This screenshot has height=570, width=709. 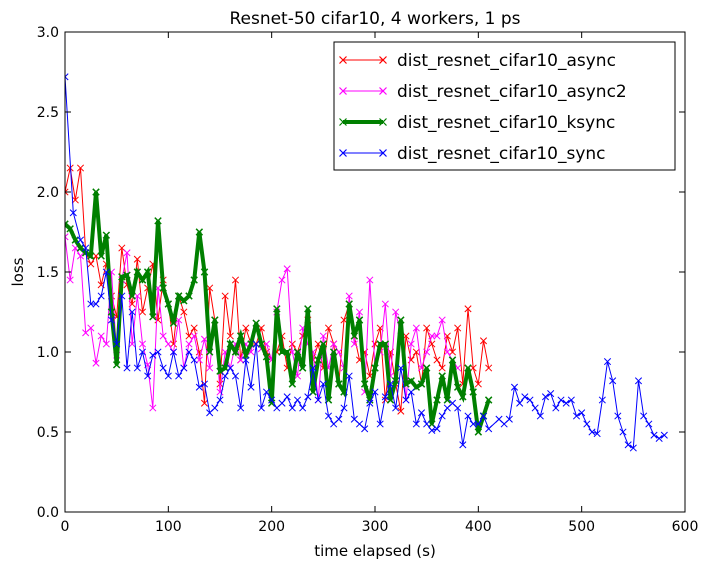 What do you see at coordinates (375, 551) in the screenshot?
I see `x-axis-label: time elapsed (s)` at bounding box center [375, 551].